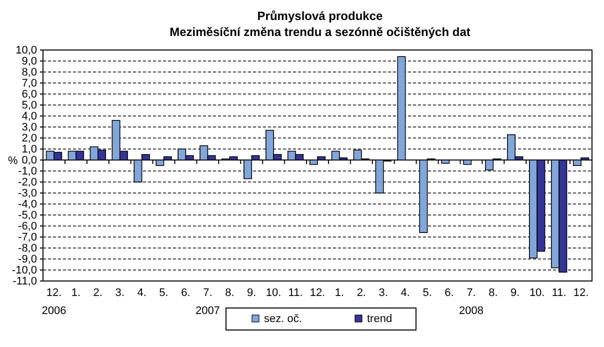 This screenshot has width=604, height=347. I want to click on y-tick-label: 0,0, so click(29, 160).